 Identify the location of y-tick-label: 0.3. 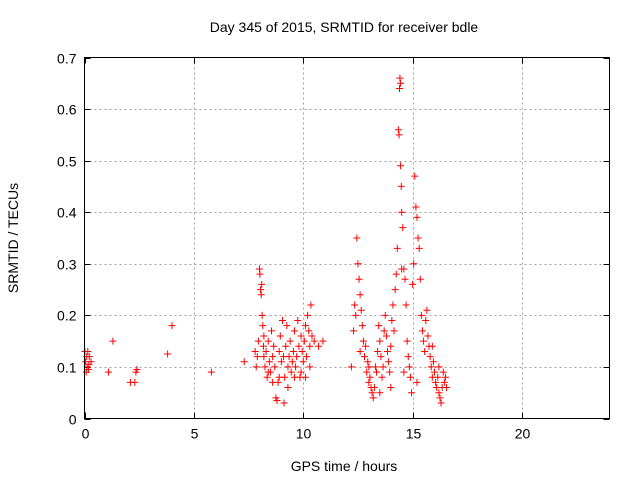
(67, 265).